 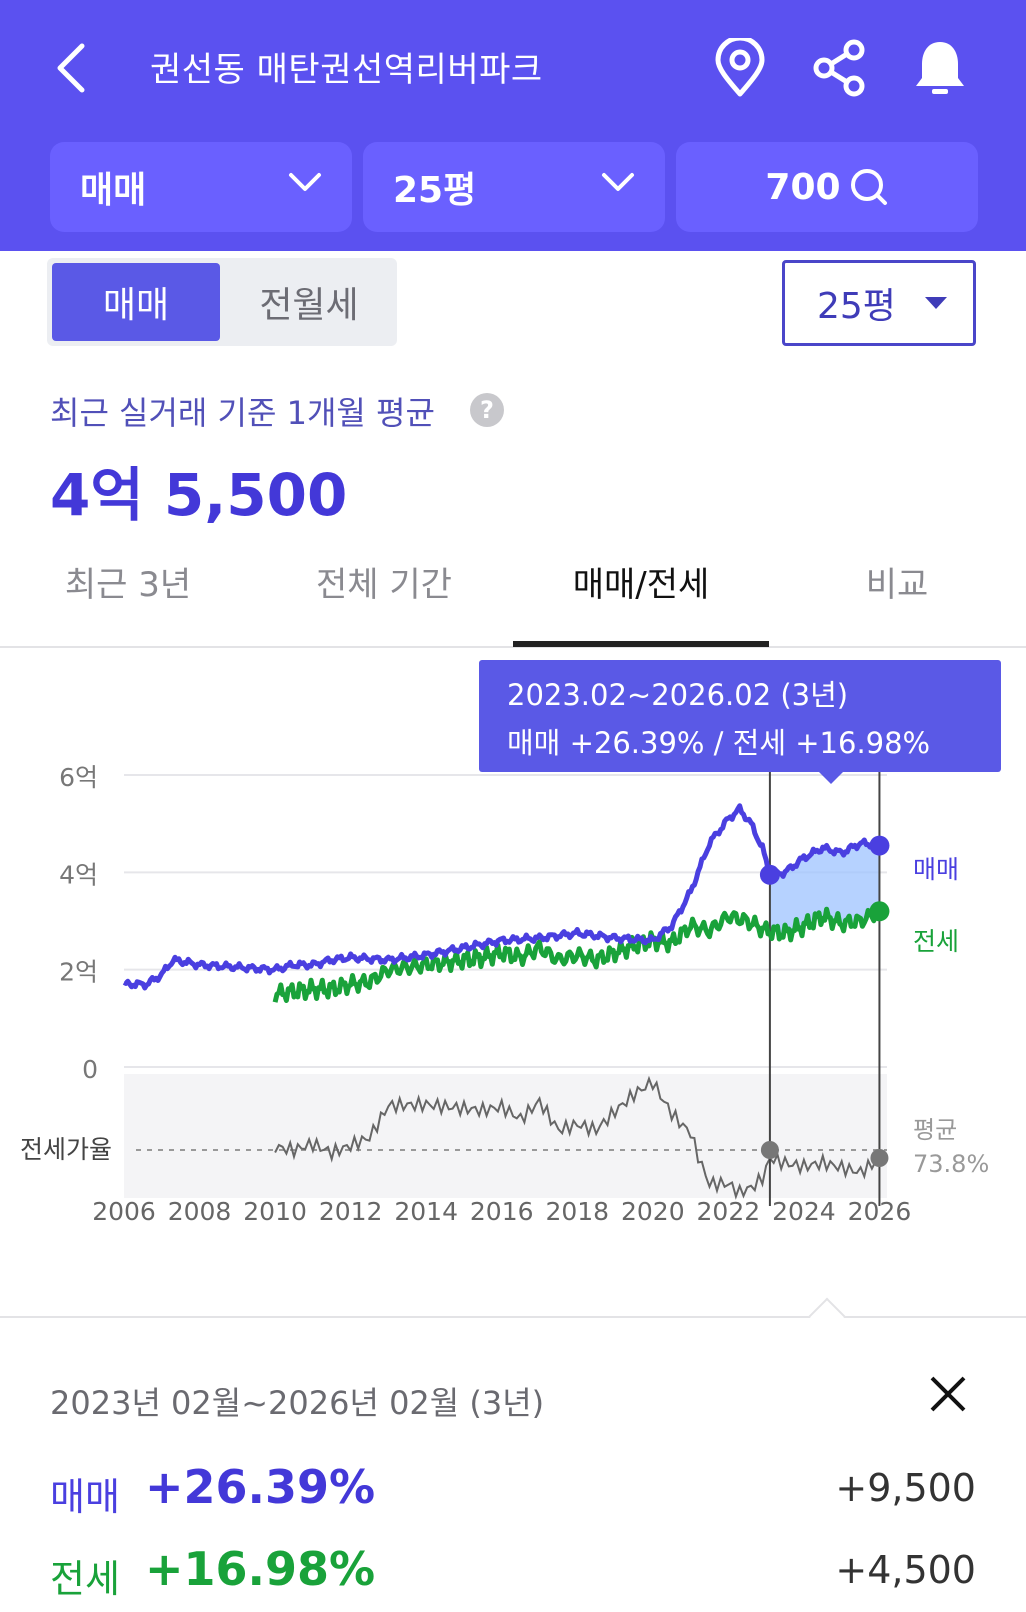 I want to click on sale-start-marker, so click(x=769, y=874).